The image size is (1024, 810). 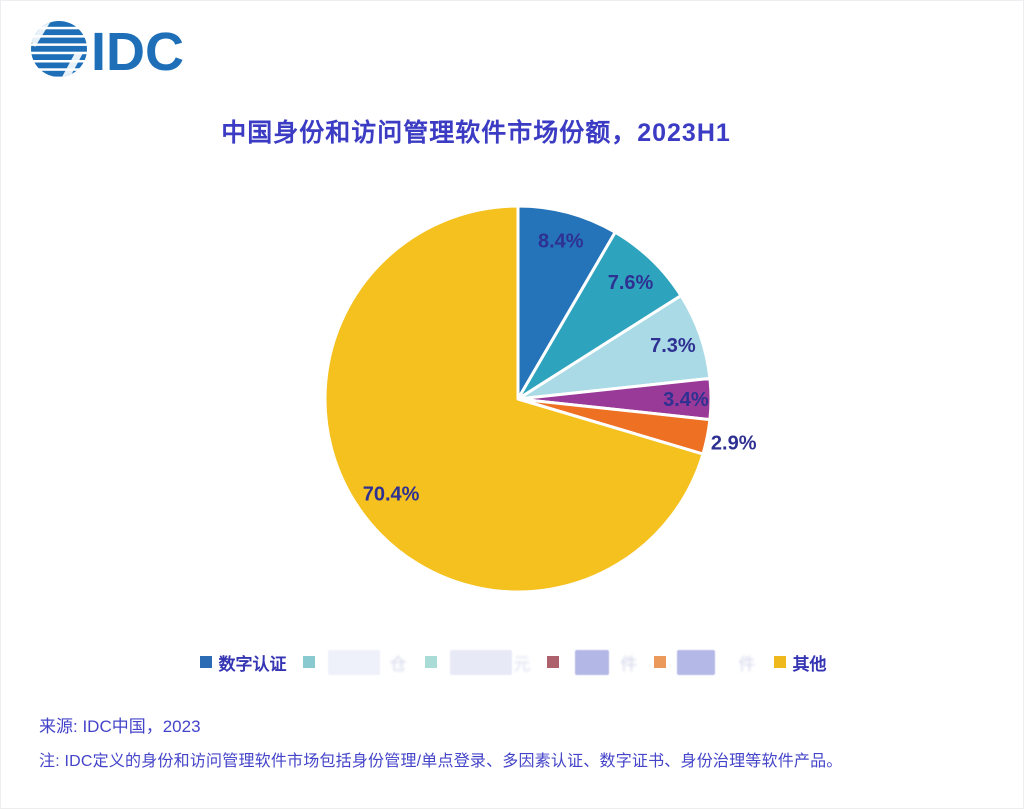 I want to click on chart-legend: 数字认证 仓 元 件 件 其他, so click(x=512, y=662).